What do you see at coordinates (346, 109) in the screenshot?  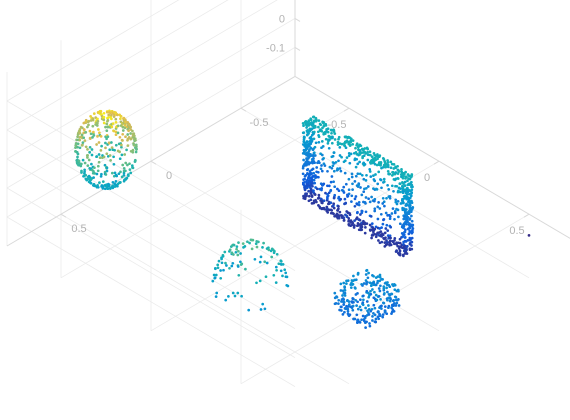 I see `x-tick` at bounding box center [346, 109].